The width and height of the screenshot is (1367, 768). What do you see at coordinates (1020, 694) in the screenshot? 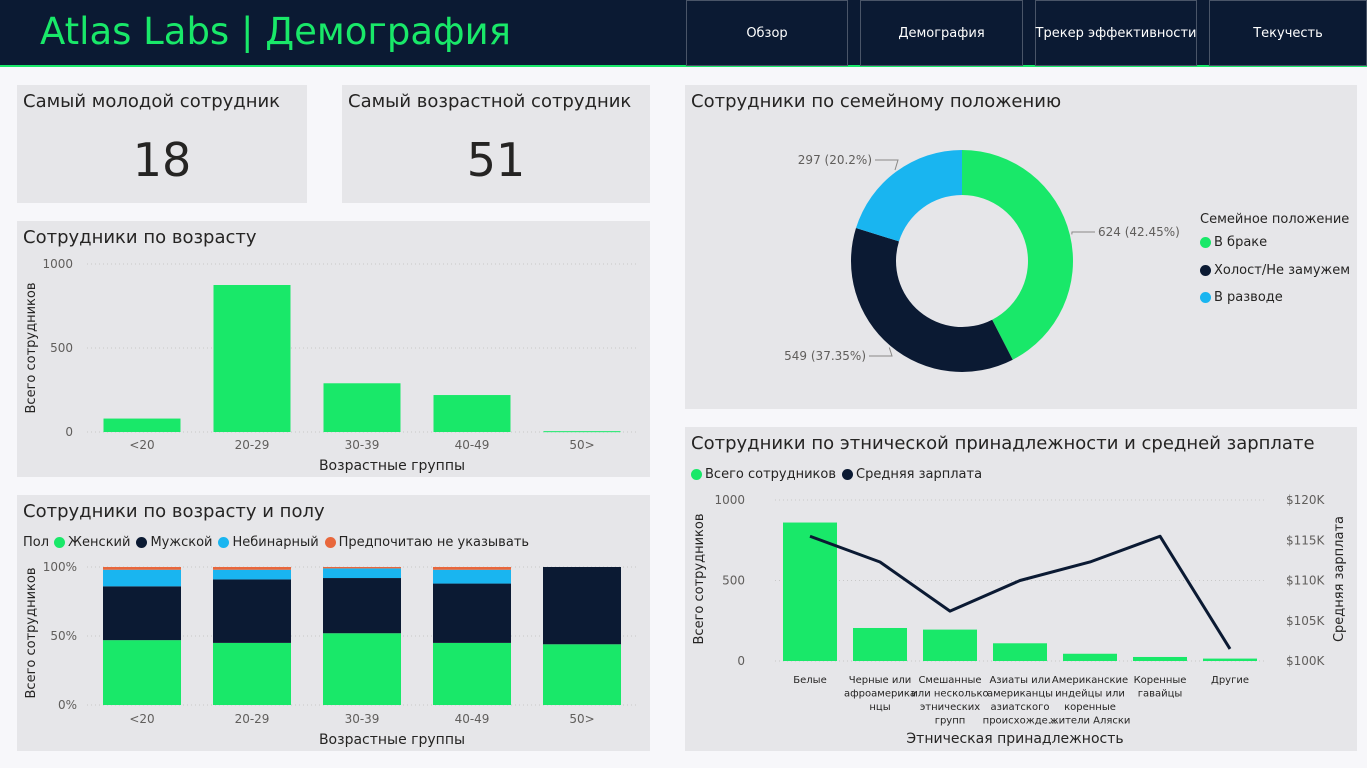
I see `x-tick-label: американцы` at bounding box center [1020, 694].